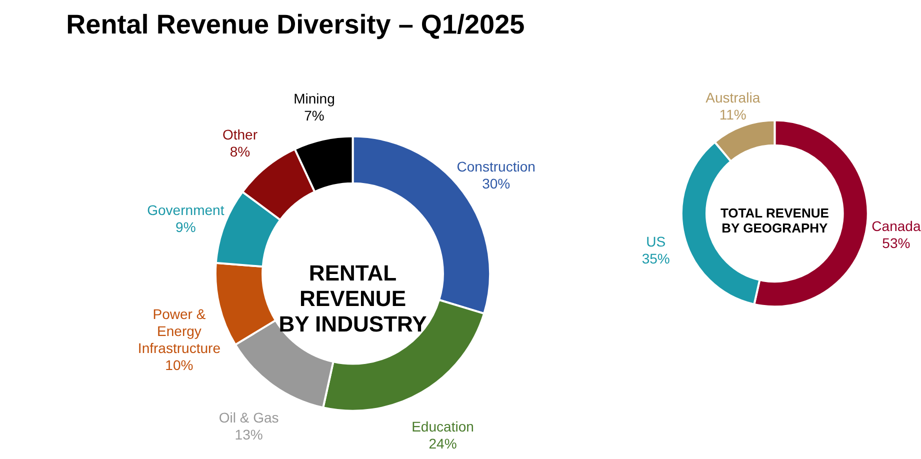 The width and height of the screenshot is (921, 459). I want to click on slice-label: Other, so click(240, 134).